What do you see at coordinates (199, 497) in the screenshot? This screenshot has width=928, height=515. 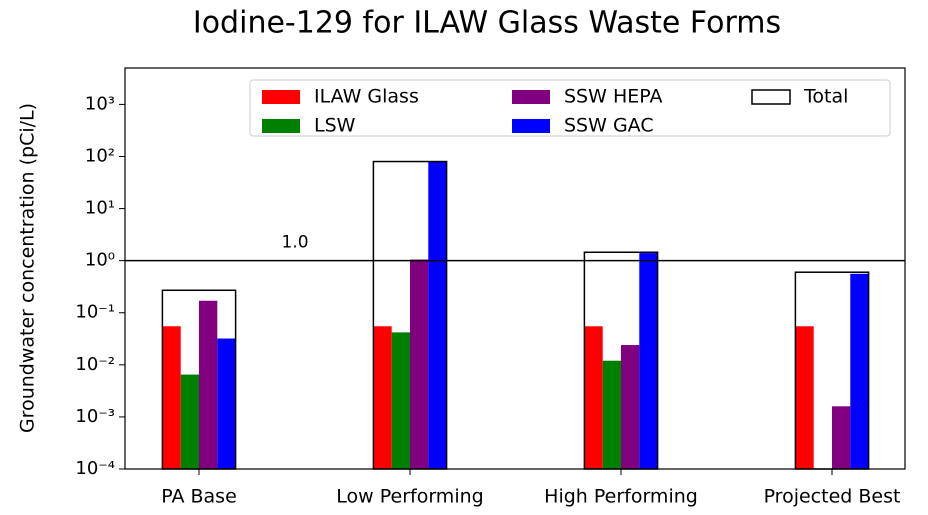 I see `x-tick-label: PA Base` at bounding box center [199, 497].